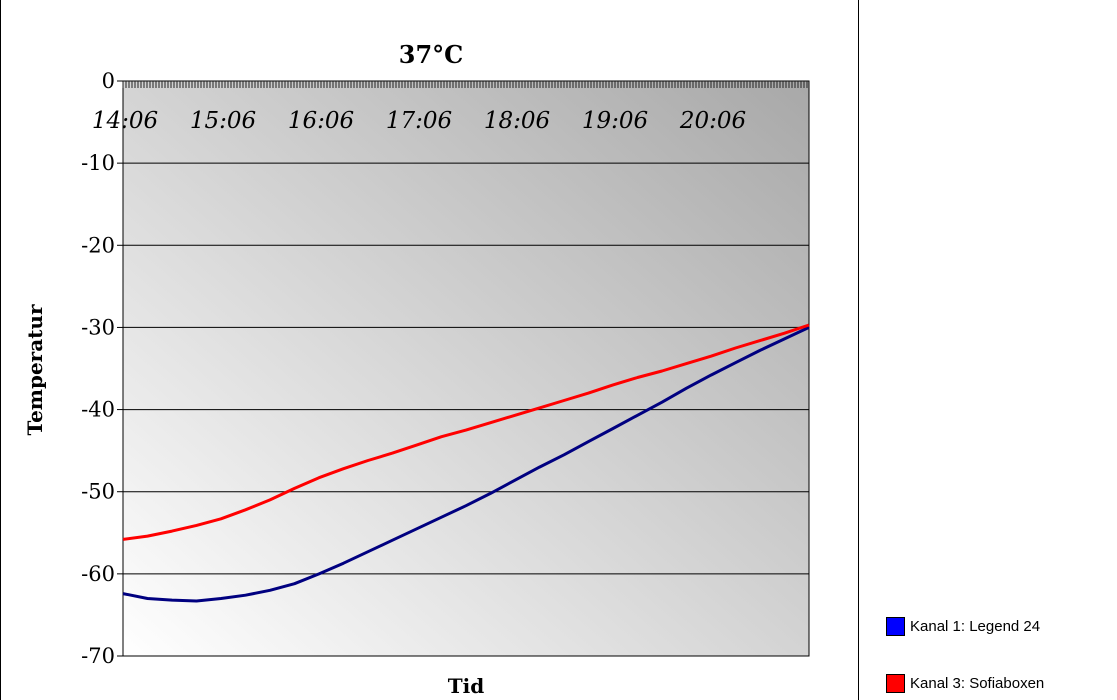 The height and width of the screenshot is (700, 1117). Describe the element at coordinates (35, 369) in the screenshot. I see `y-axis-title: Temperatur` at that location.